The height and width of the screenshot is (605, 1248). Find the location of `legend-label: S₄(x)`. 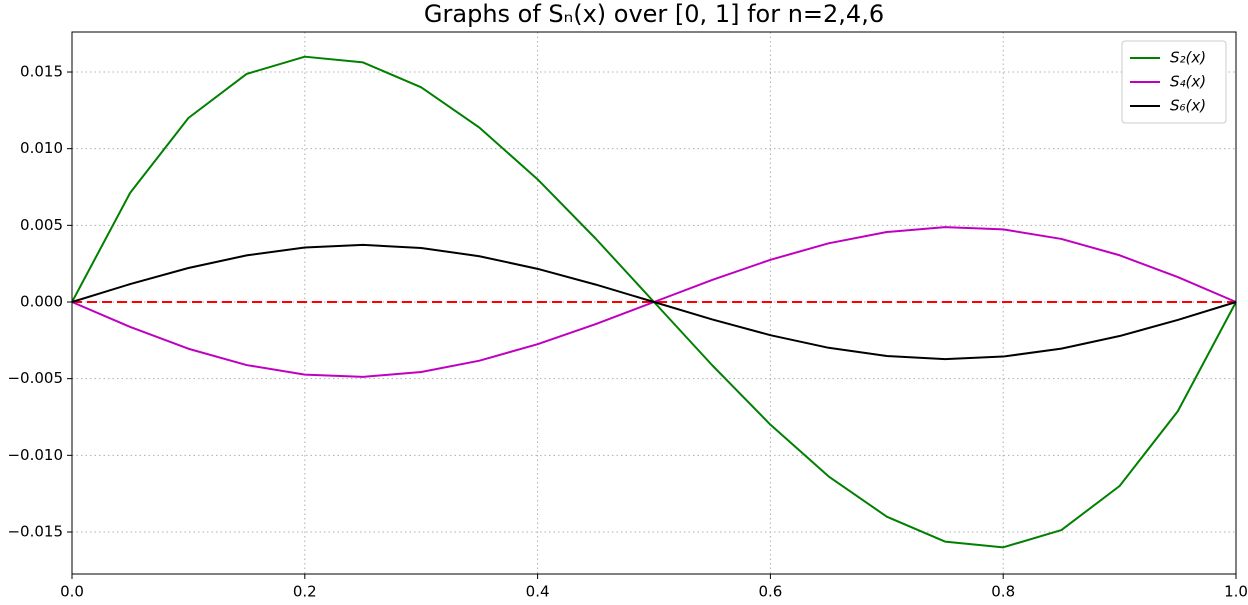

legend-label: S₄(x) is located at coordinates (1188, 82).